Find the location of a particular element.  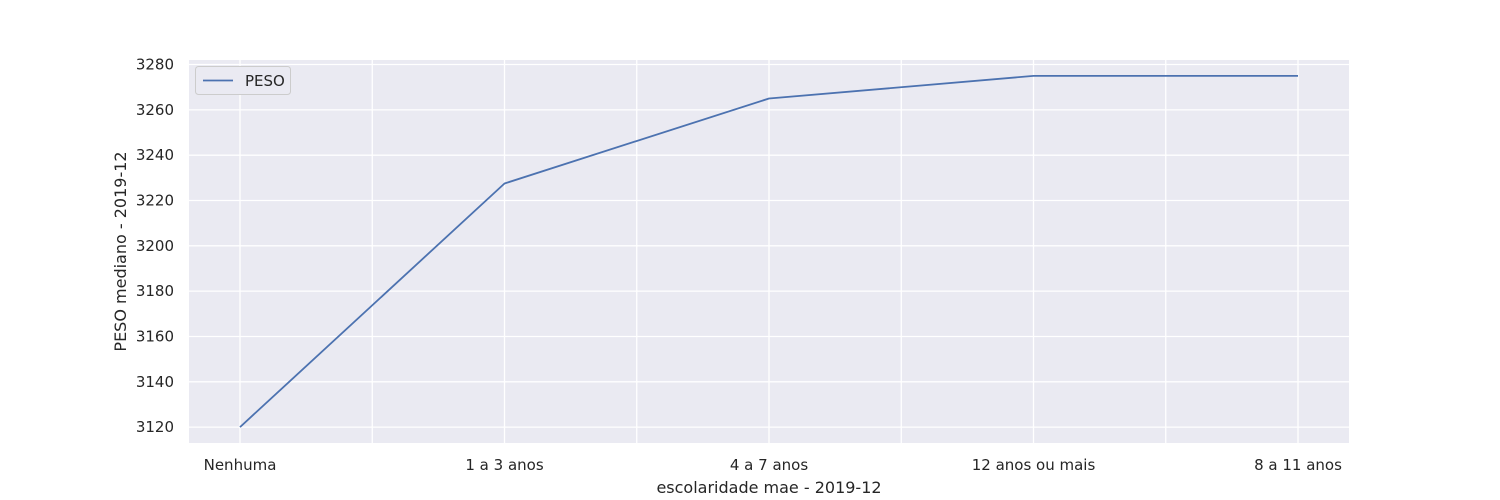

y-tick-label: 3200 is located at coordinates (155, 246).